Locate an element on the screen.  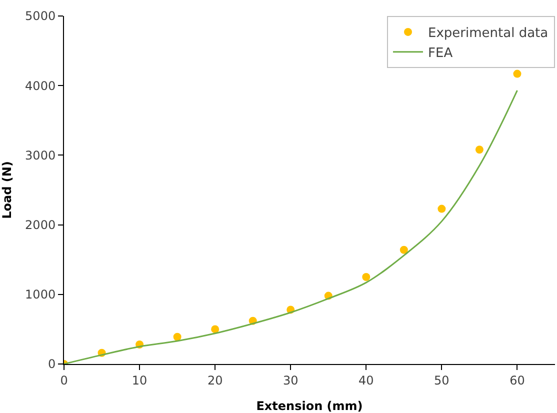
y-tick-label: 1000 is located at coordinates (40, 295).